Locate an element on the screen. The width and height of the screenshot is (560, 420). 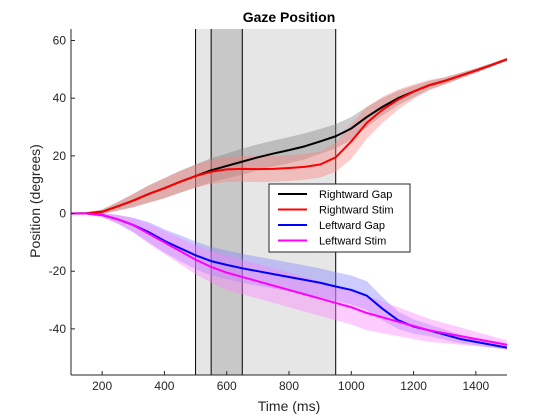
legend-label-rightward-stim: Rightward Stim is located at coordinates (356, 211).